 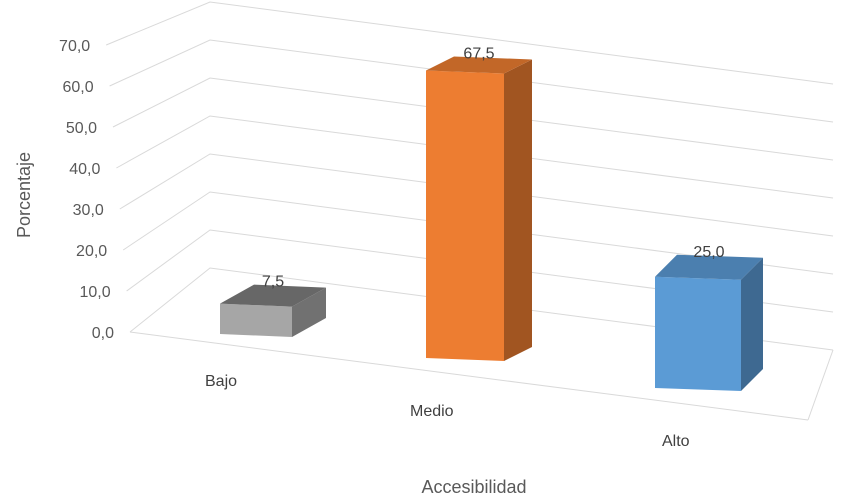 I want to click on floor-front-edge, so click(x=469, y=376).